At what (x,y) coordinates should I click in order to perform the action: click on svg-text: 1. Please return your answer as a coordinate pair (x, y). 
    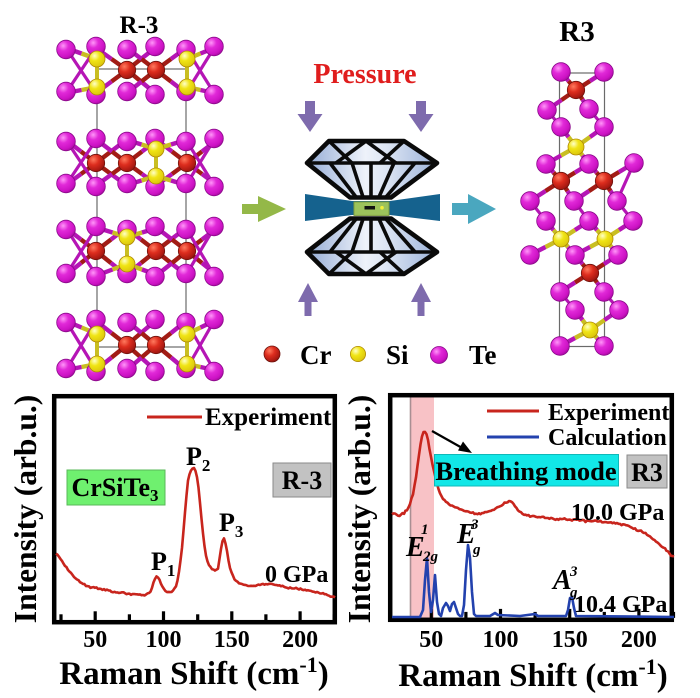
    Looking at the image, I should click on (425, 530).